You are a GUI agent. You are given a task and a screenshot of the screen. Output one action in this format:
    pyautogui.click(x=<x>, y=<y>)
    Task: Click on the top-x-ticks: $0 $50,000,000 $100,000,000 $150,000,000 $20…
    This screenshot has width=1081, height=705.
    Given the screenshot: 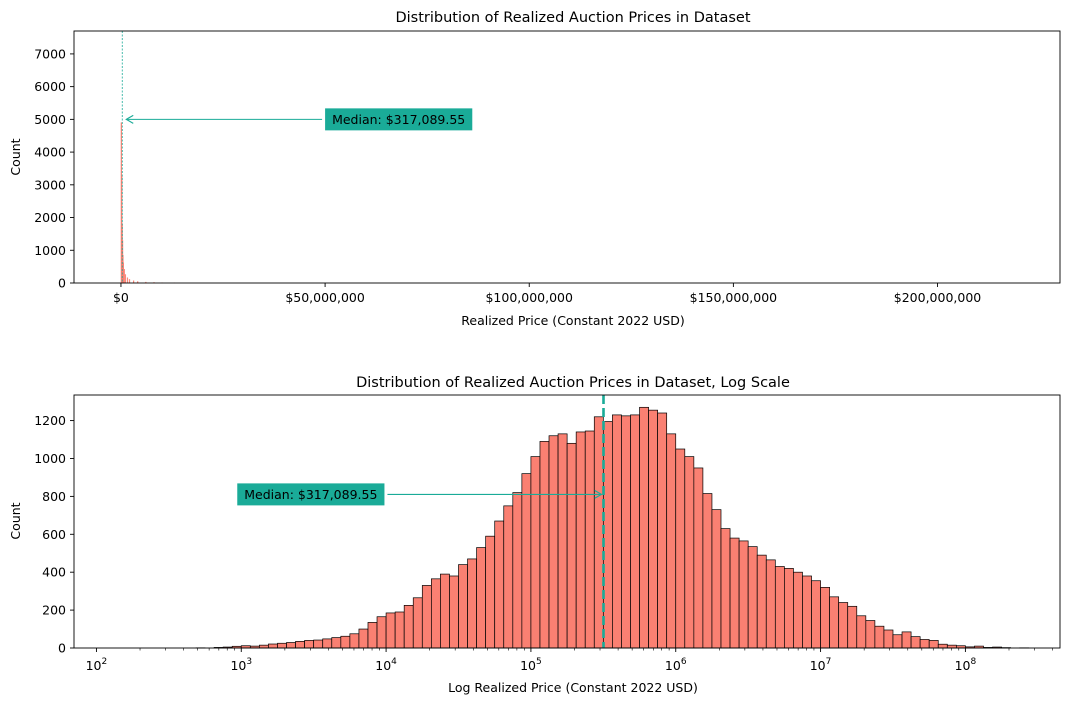 What is the action you would take?
    pyautogui.click(x=547, y=294)
    